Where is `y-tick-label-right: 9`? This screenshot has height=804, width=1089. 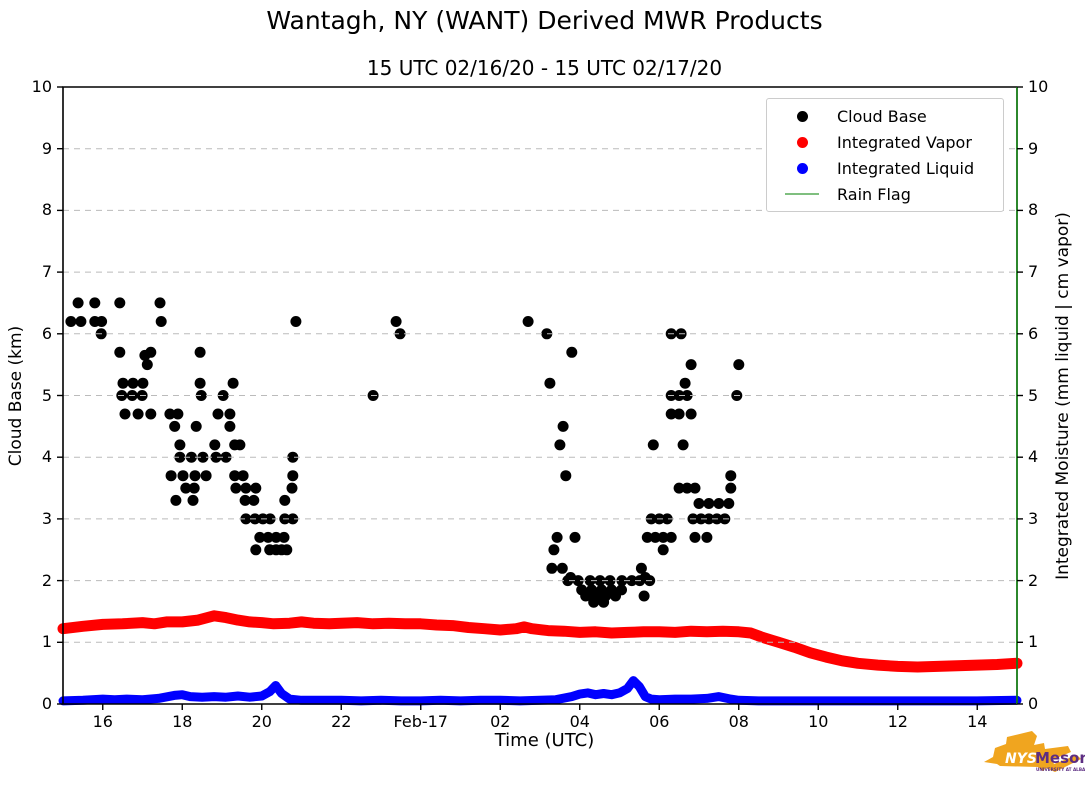
y-tick-label-right: 9 is located at coordinates (1033, 148).